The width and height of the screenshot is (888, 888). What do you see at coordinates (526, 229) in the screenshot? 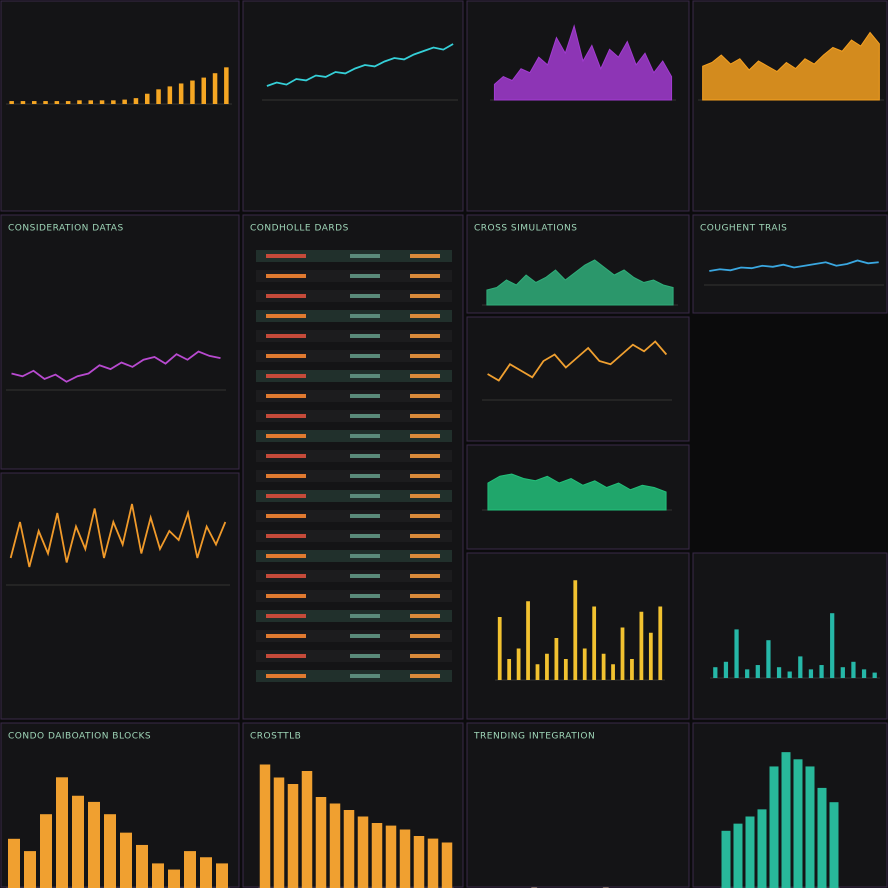
I see `panel-title: CROSS SIMULATIONS` at bounding box center [526, 229].